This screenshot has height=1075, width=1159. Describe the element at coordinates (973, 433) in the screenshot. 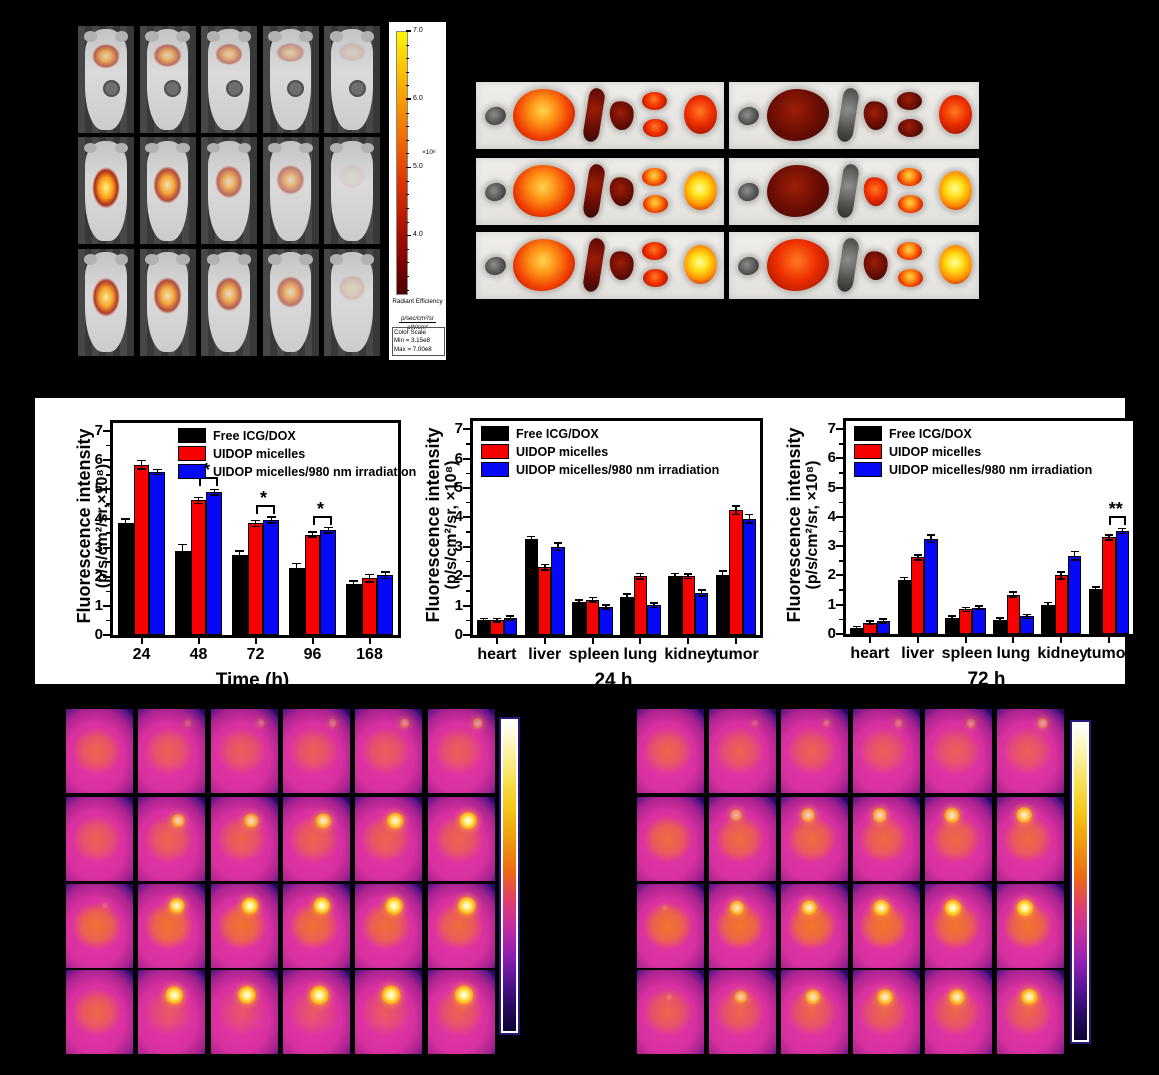

I see `legend-item: Free ICG/DOX` at that location.